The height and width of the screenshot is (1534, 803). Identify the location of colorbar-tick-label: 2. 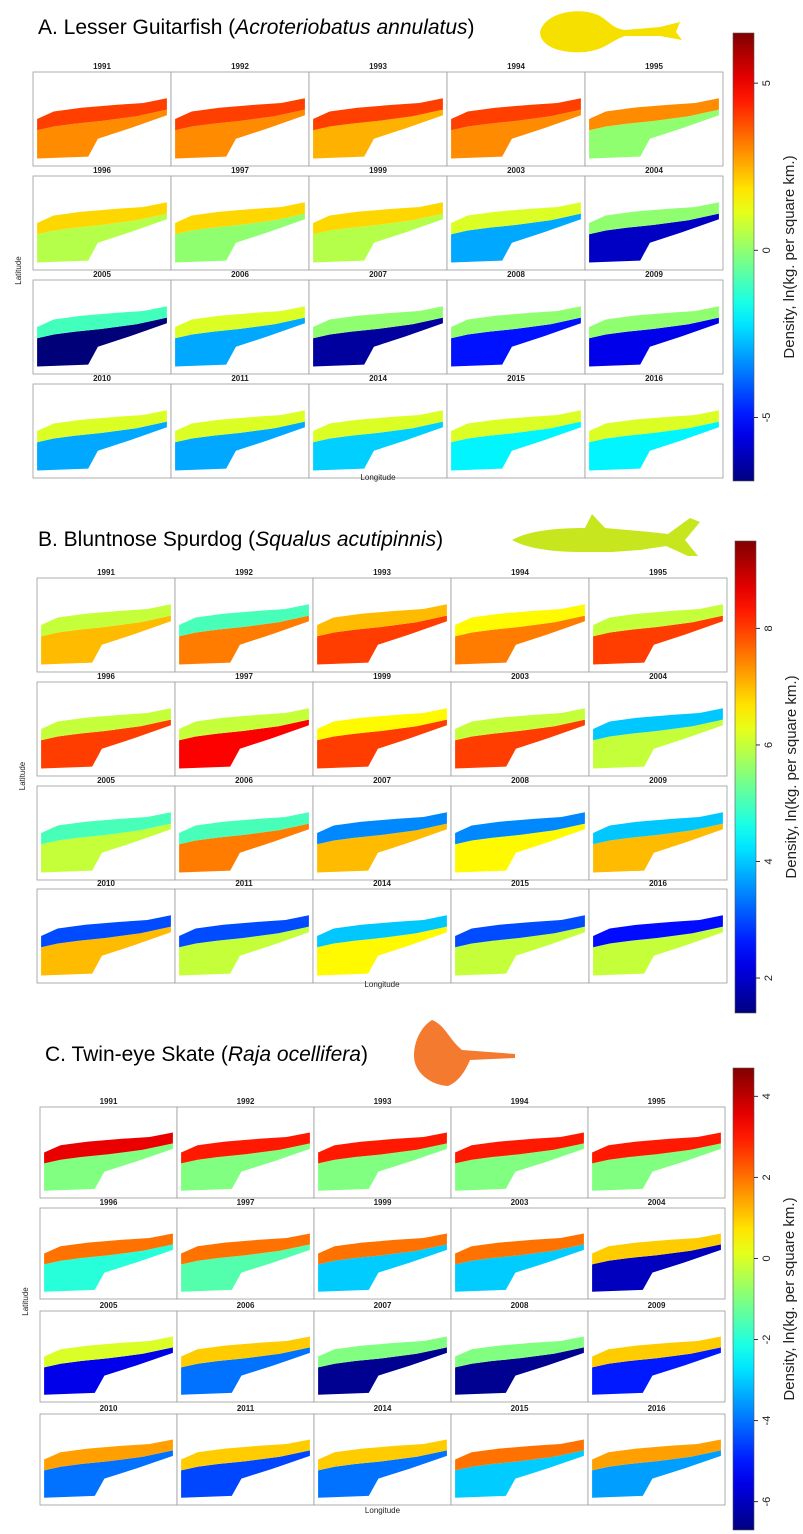
(769, 978).